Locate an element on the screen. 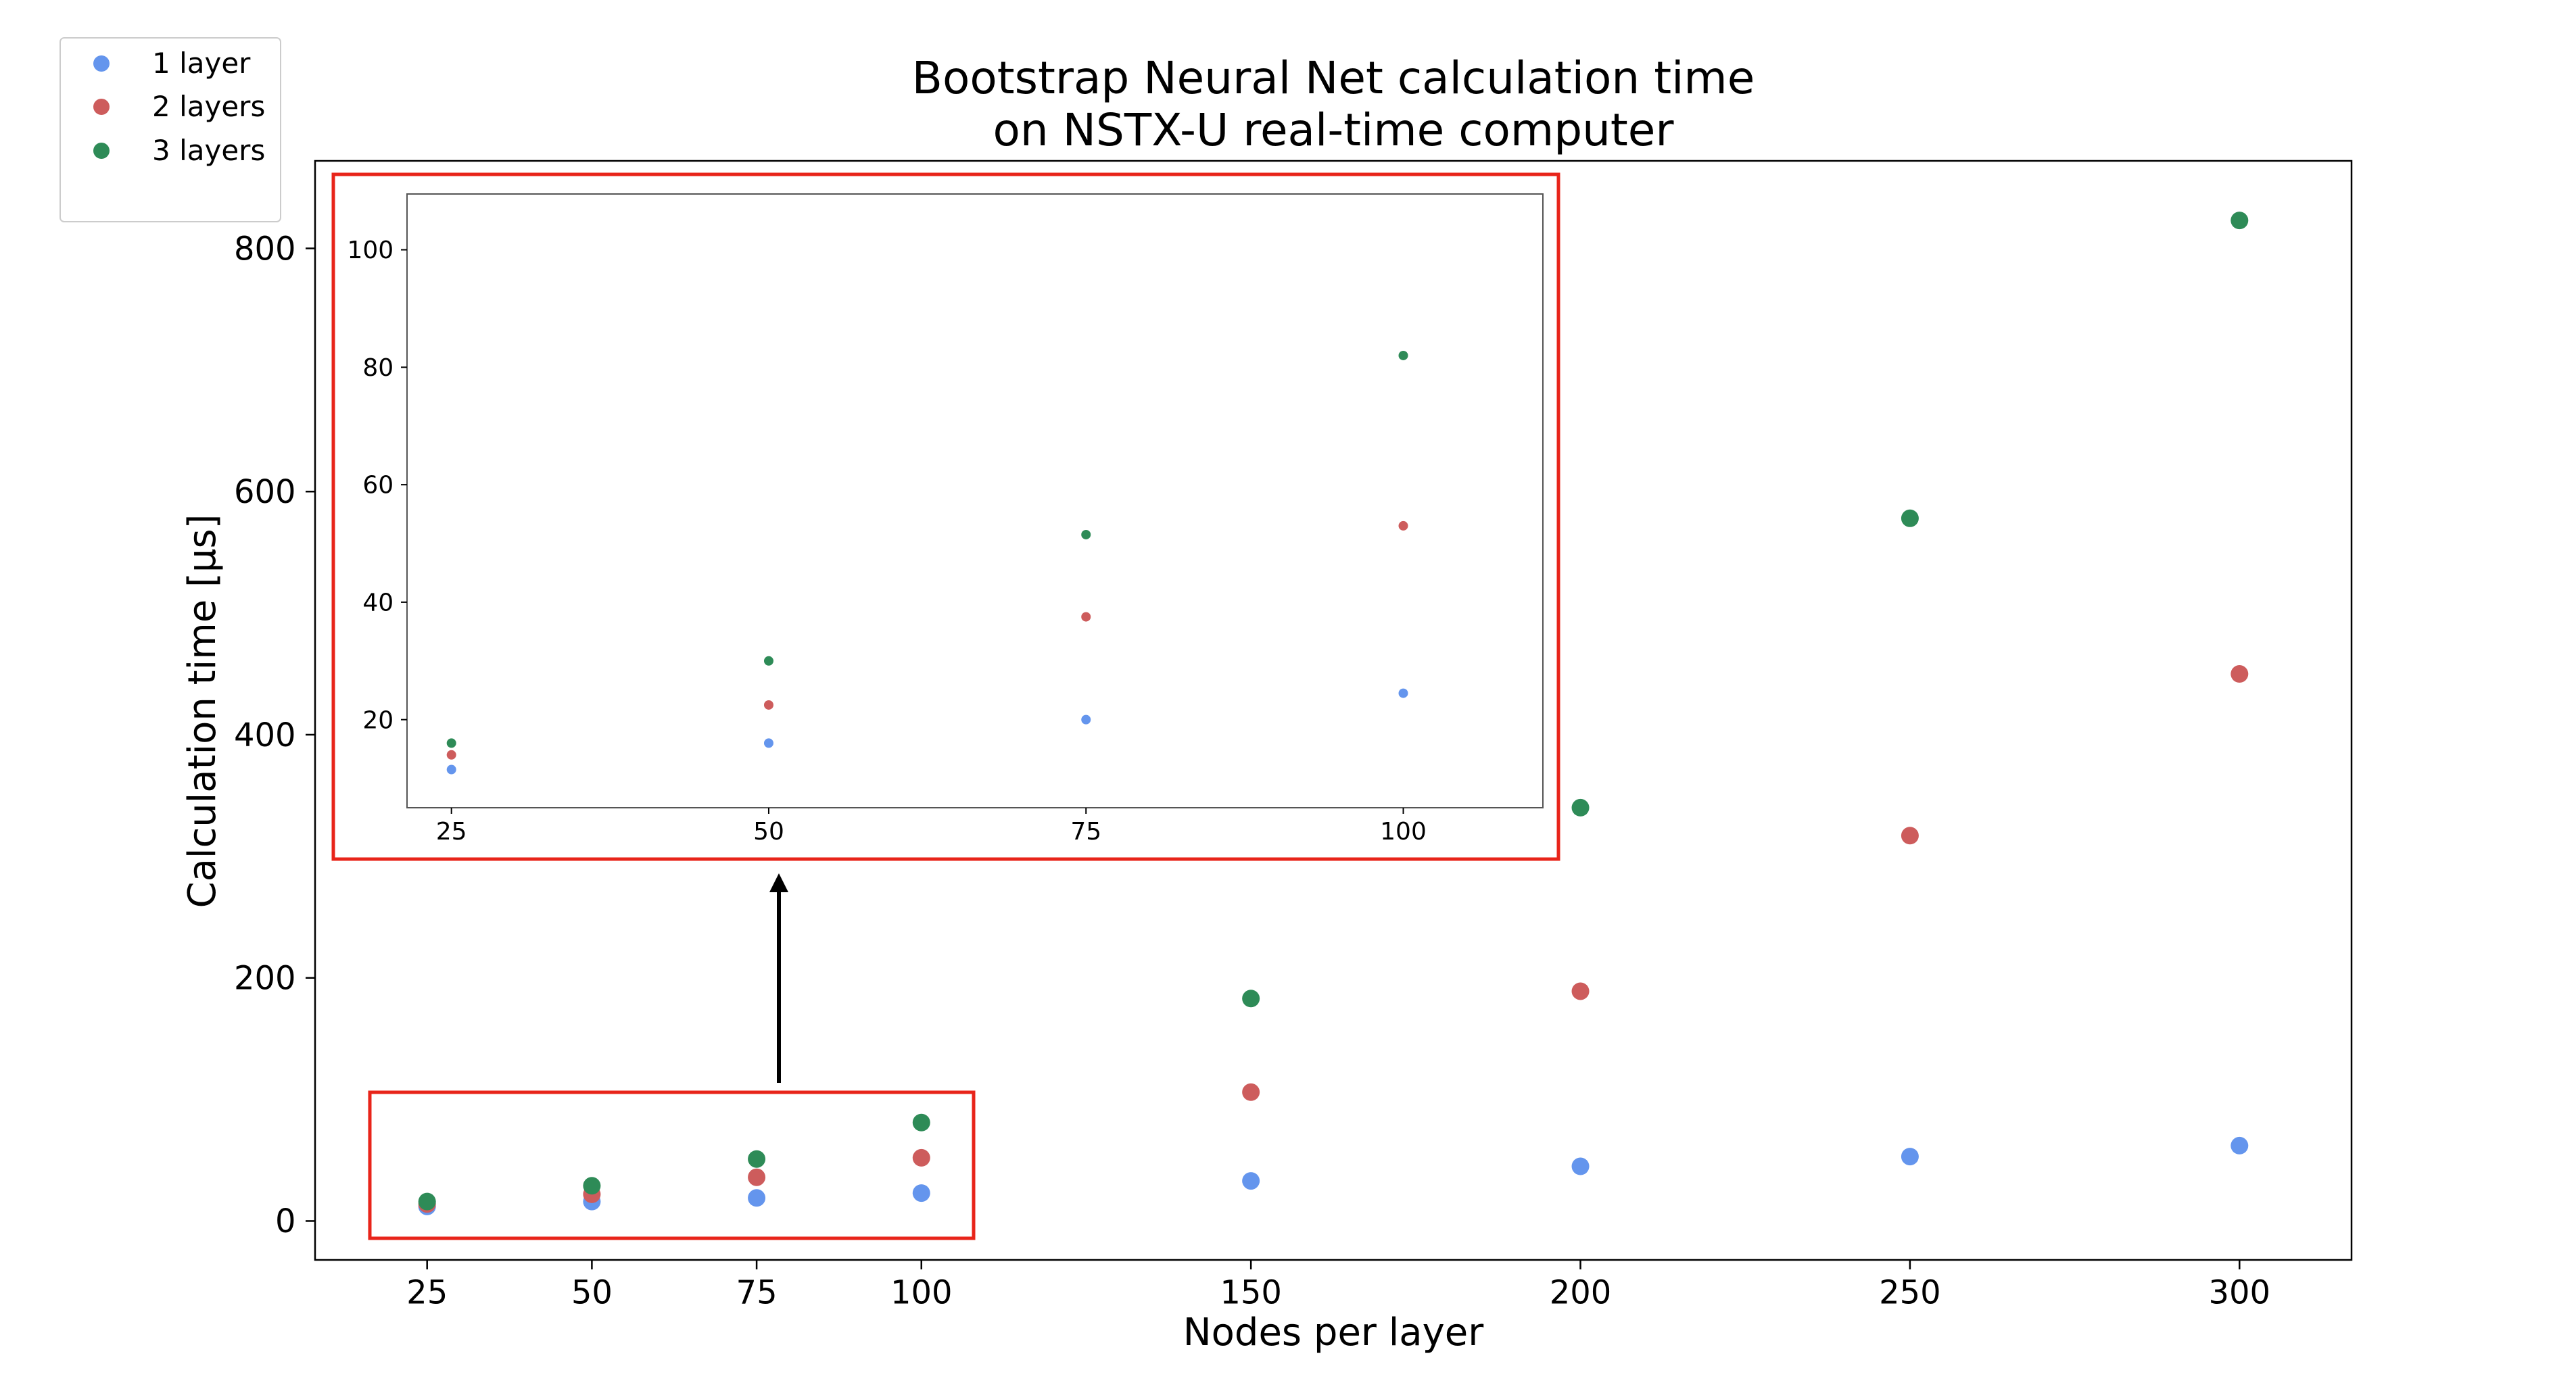 This screenshot has width=2576, height=1387. x-axis-label: Nodes per layer is located at coordinates (1333, 1333).